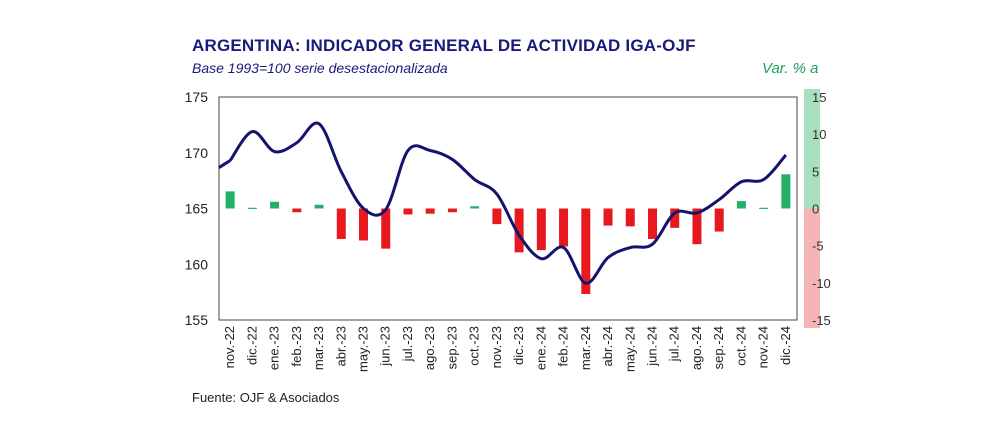 This screenshot has height=441, width=992. I want to click on x-tick-label: nov.-23, so click(496, 347).